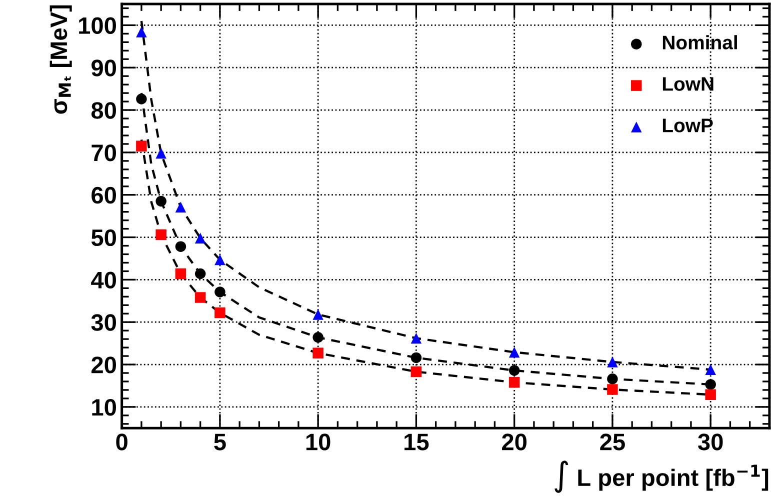 This screenshot has height=499, width=771. What do you see at coordinates (514, 442) in the screenshot?
I see `x-tick-label: 20` at bounding box center [514, 442].